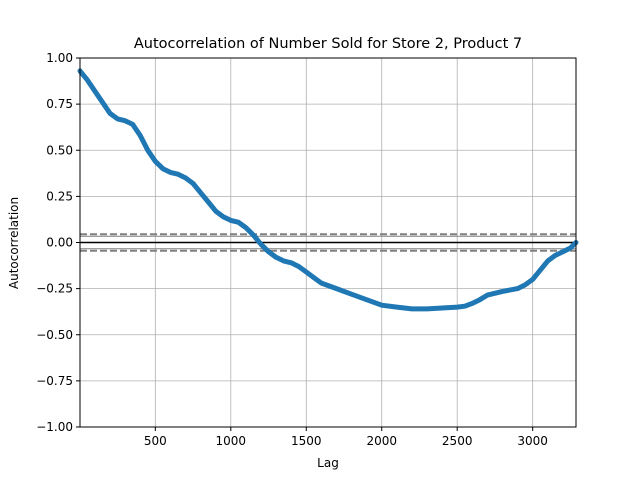  Describe the element at coordinates (59, 104) in the screenshot. I see `y-tick-label: 0.75` at that location.